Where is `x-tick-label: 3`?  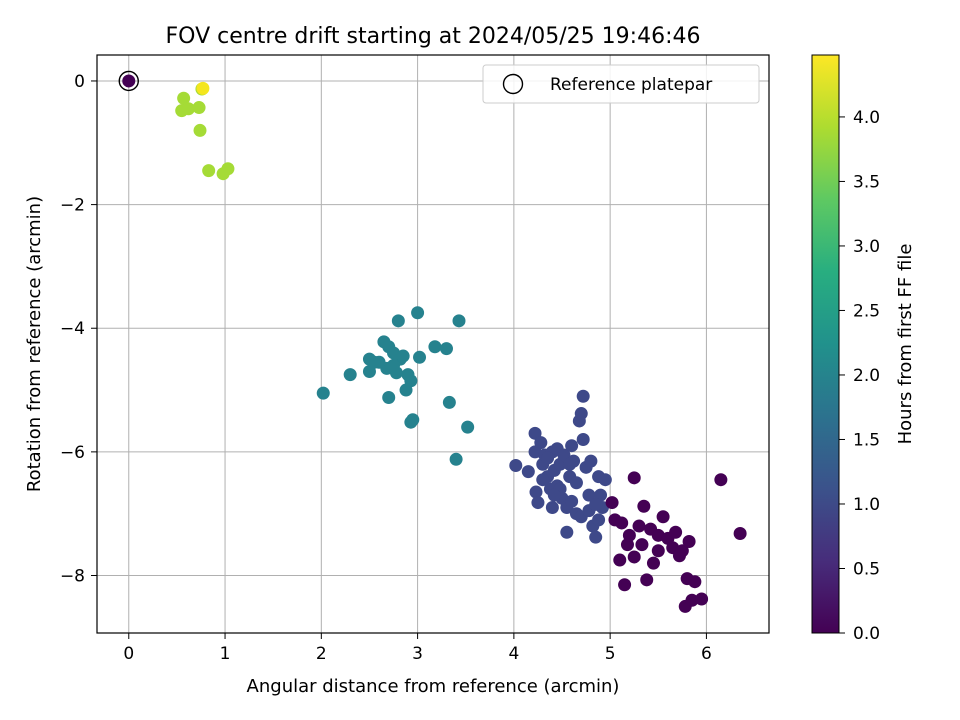 x-tick-label: 3 is located at coordinates (417, 654).